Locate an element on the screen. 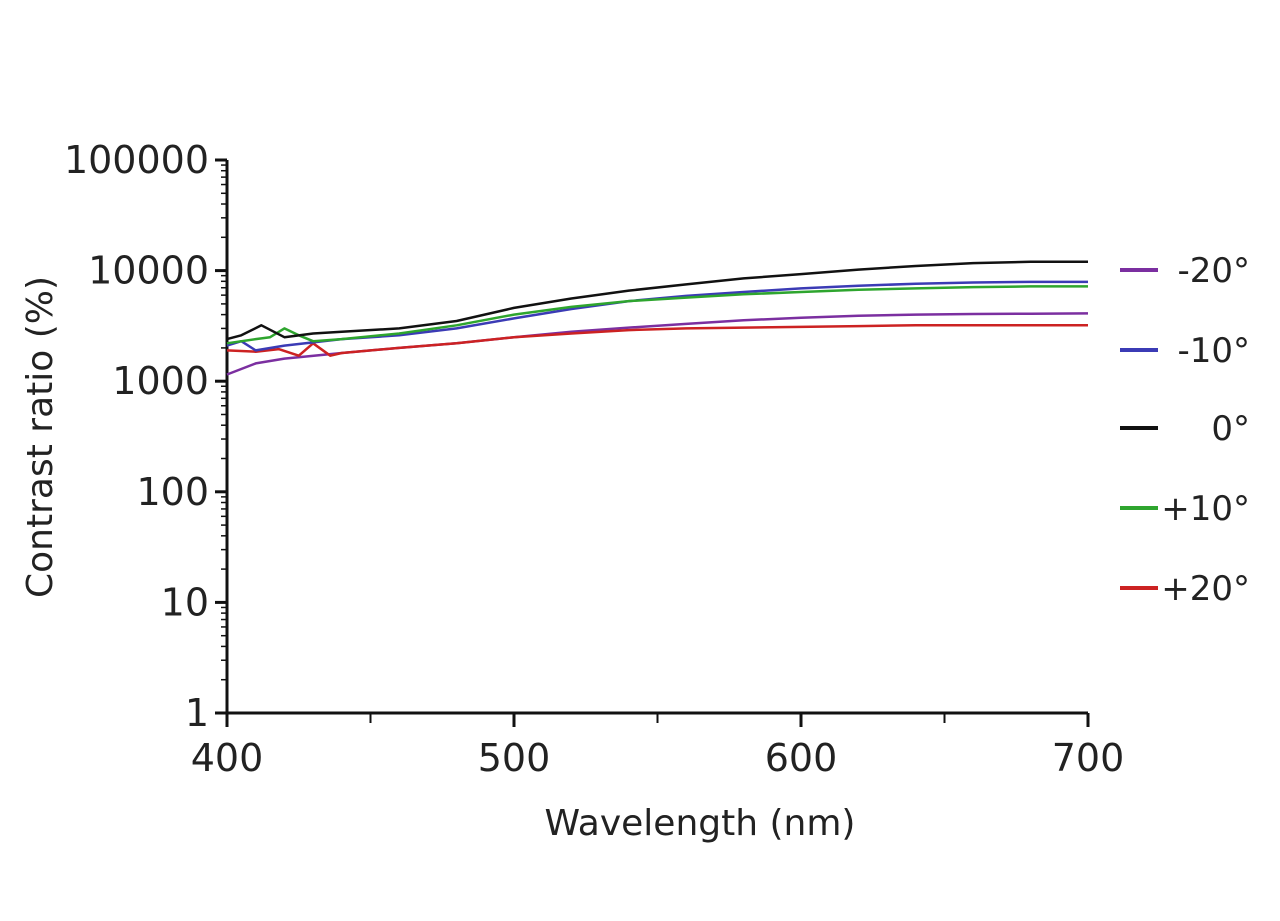  x-tick-label: 500 is located at coordinates (514, 758).